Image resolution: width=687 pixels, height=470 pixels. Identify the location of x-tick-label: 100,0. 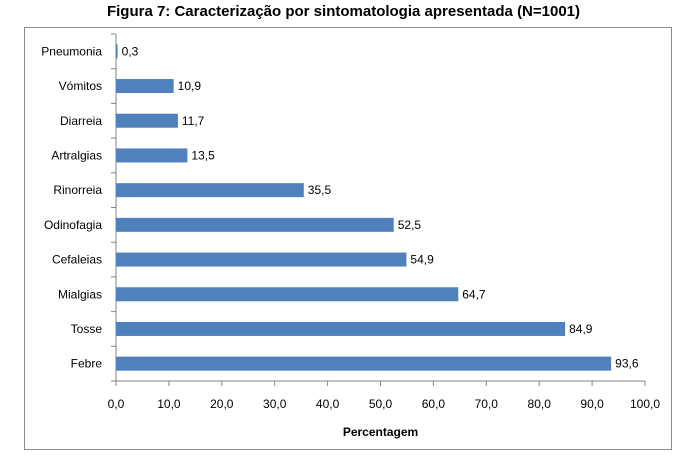
(645, 404).